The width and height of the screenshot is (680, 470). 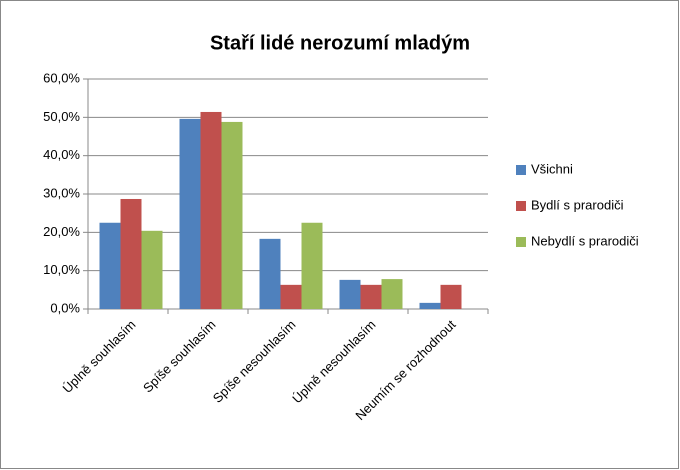 I want to click on y-tick-label: 0,0%, so click(x=65, y=307).